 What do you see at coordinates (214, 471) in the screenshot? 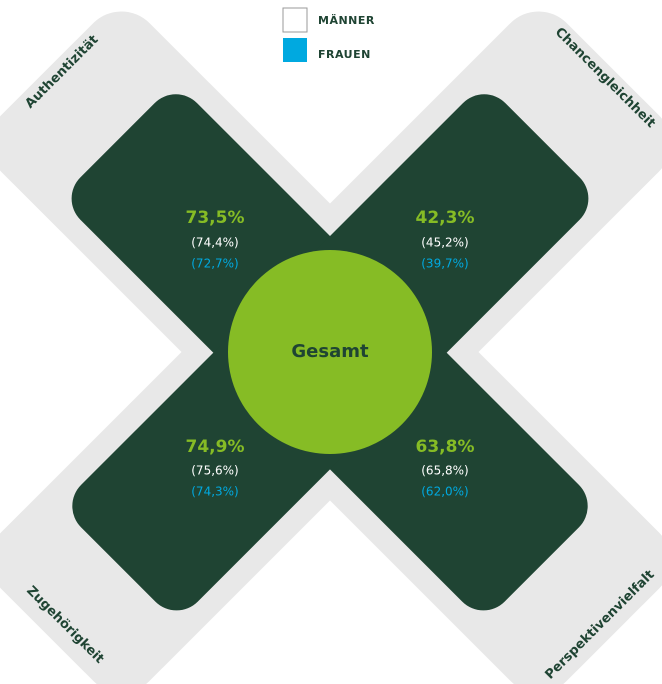
I see `men-value: (75,6%)` at bounding box center [214, 471].